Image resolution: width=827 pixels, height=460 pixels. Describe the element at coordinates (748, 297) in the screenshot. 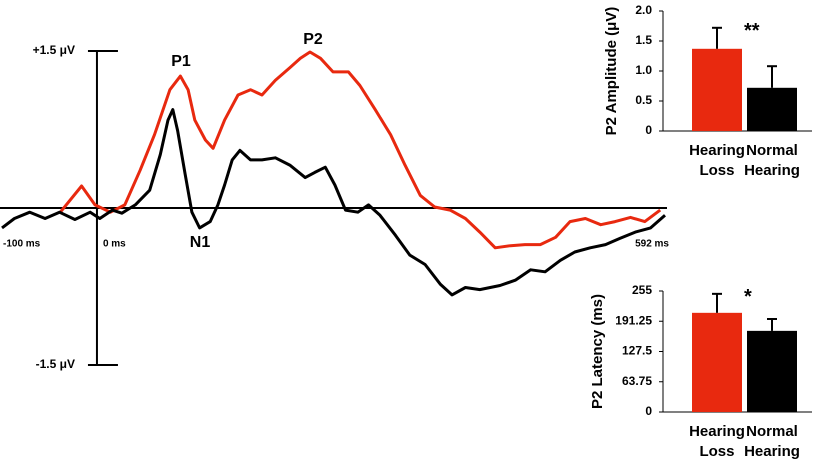

I see `significance: *` at that location.